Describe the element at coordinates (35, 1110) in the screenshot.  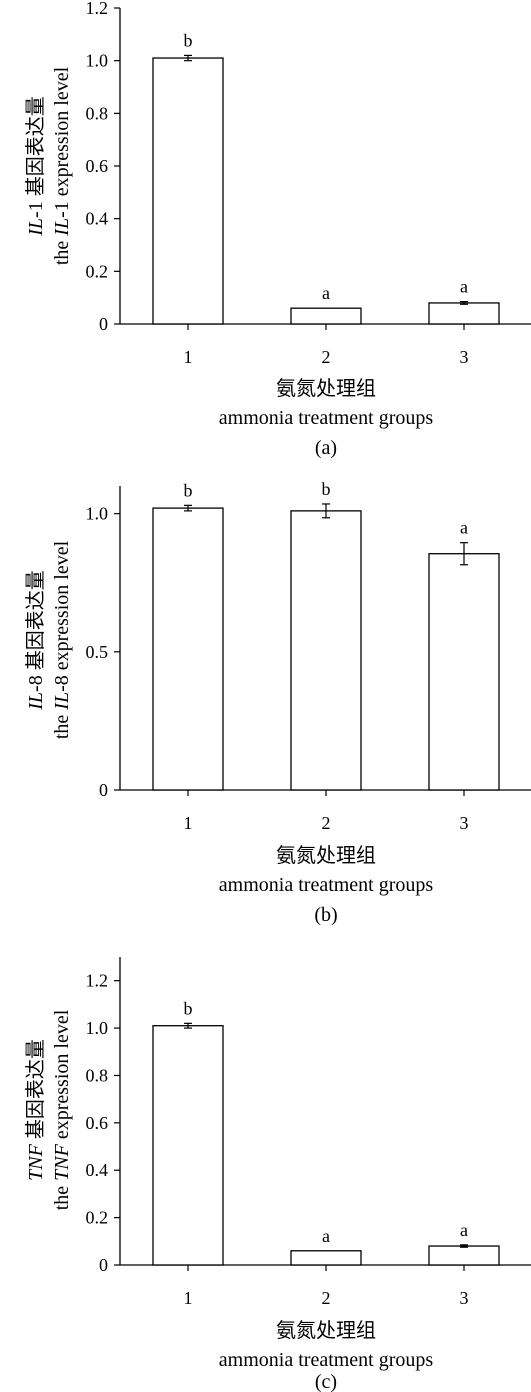
I see `y-axis-title-cn: TNF 基因表达量` at that location.